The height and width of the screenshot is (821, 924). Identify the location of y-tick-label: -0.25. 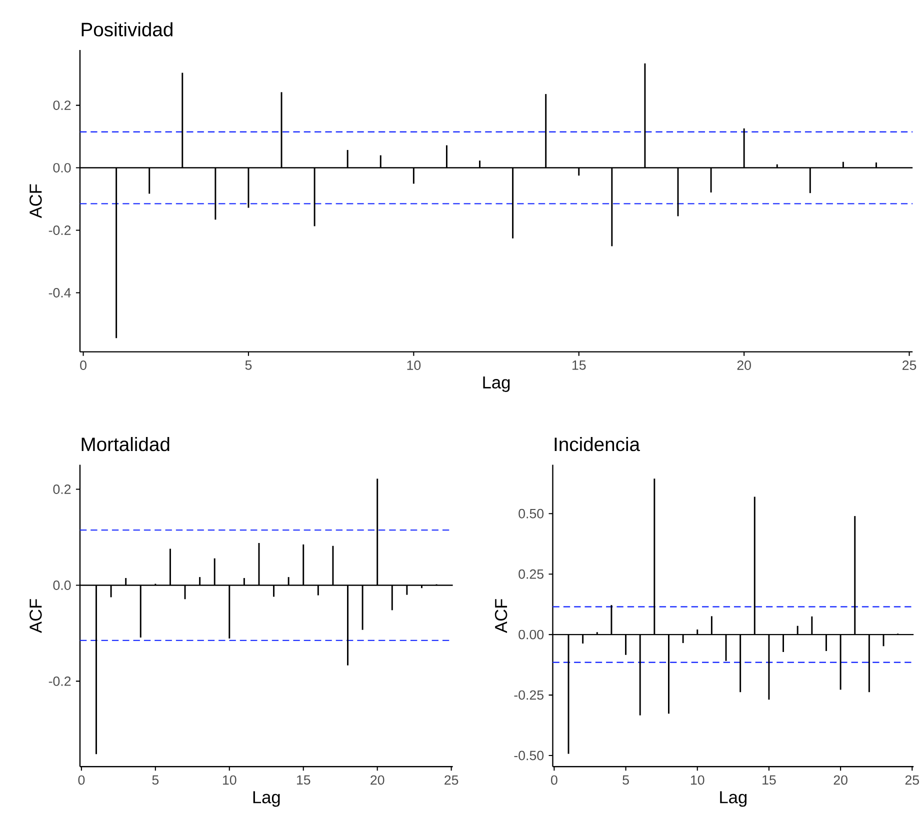
(529, 695).